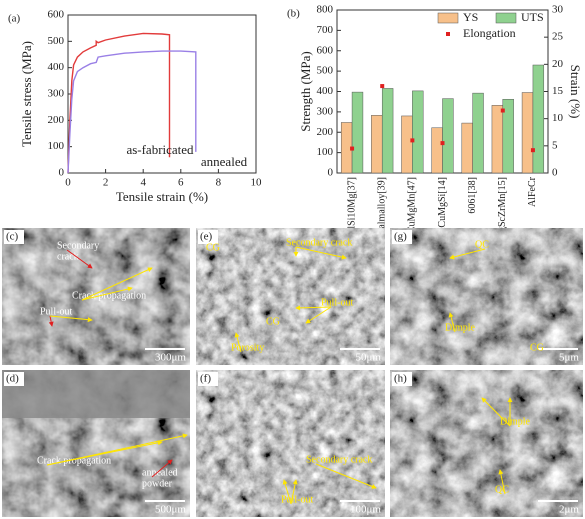 This screenshot has width=585, height=519. Describe the element at coordinates (170, 510) in the screenshot. I see `scale-bar-label: 500μm` at that location.